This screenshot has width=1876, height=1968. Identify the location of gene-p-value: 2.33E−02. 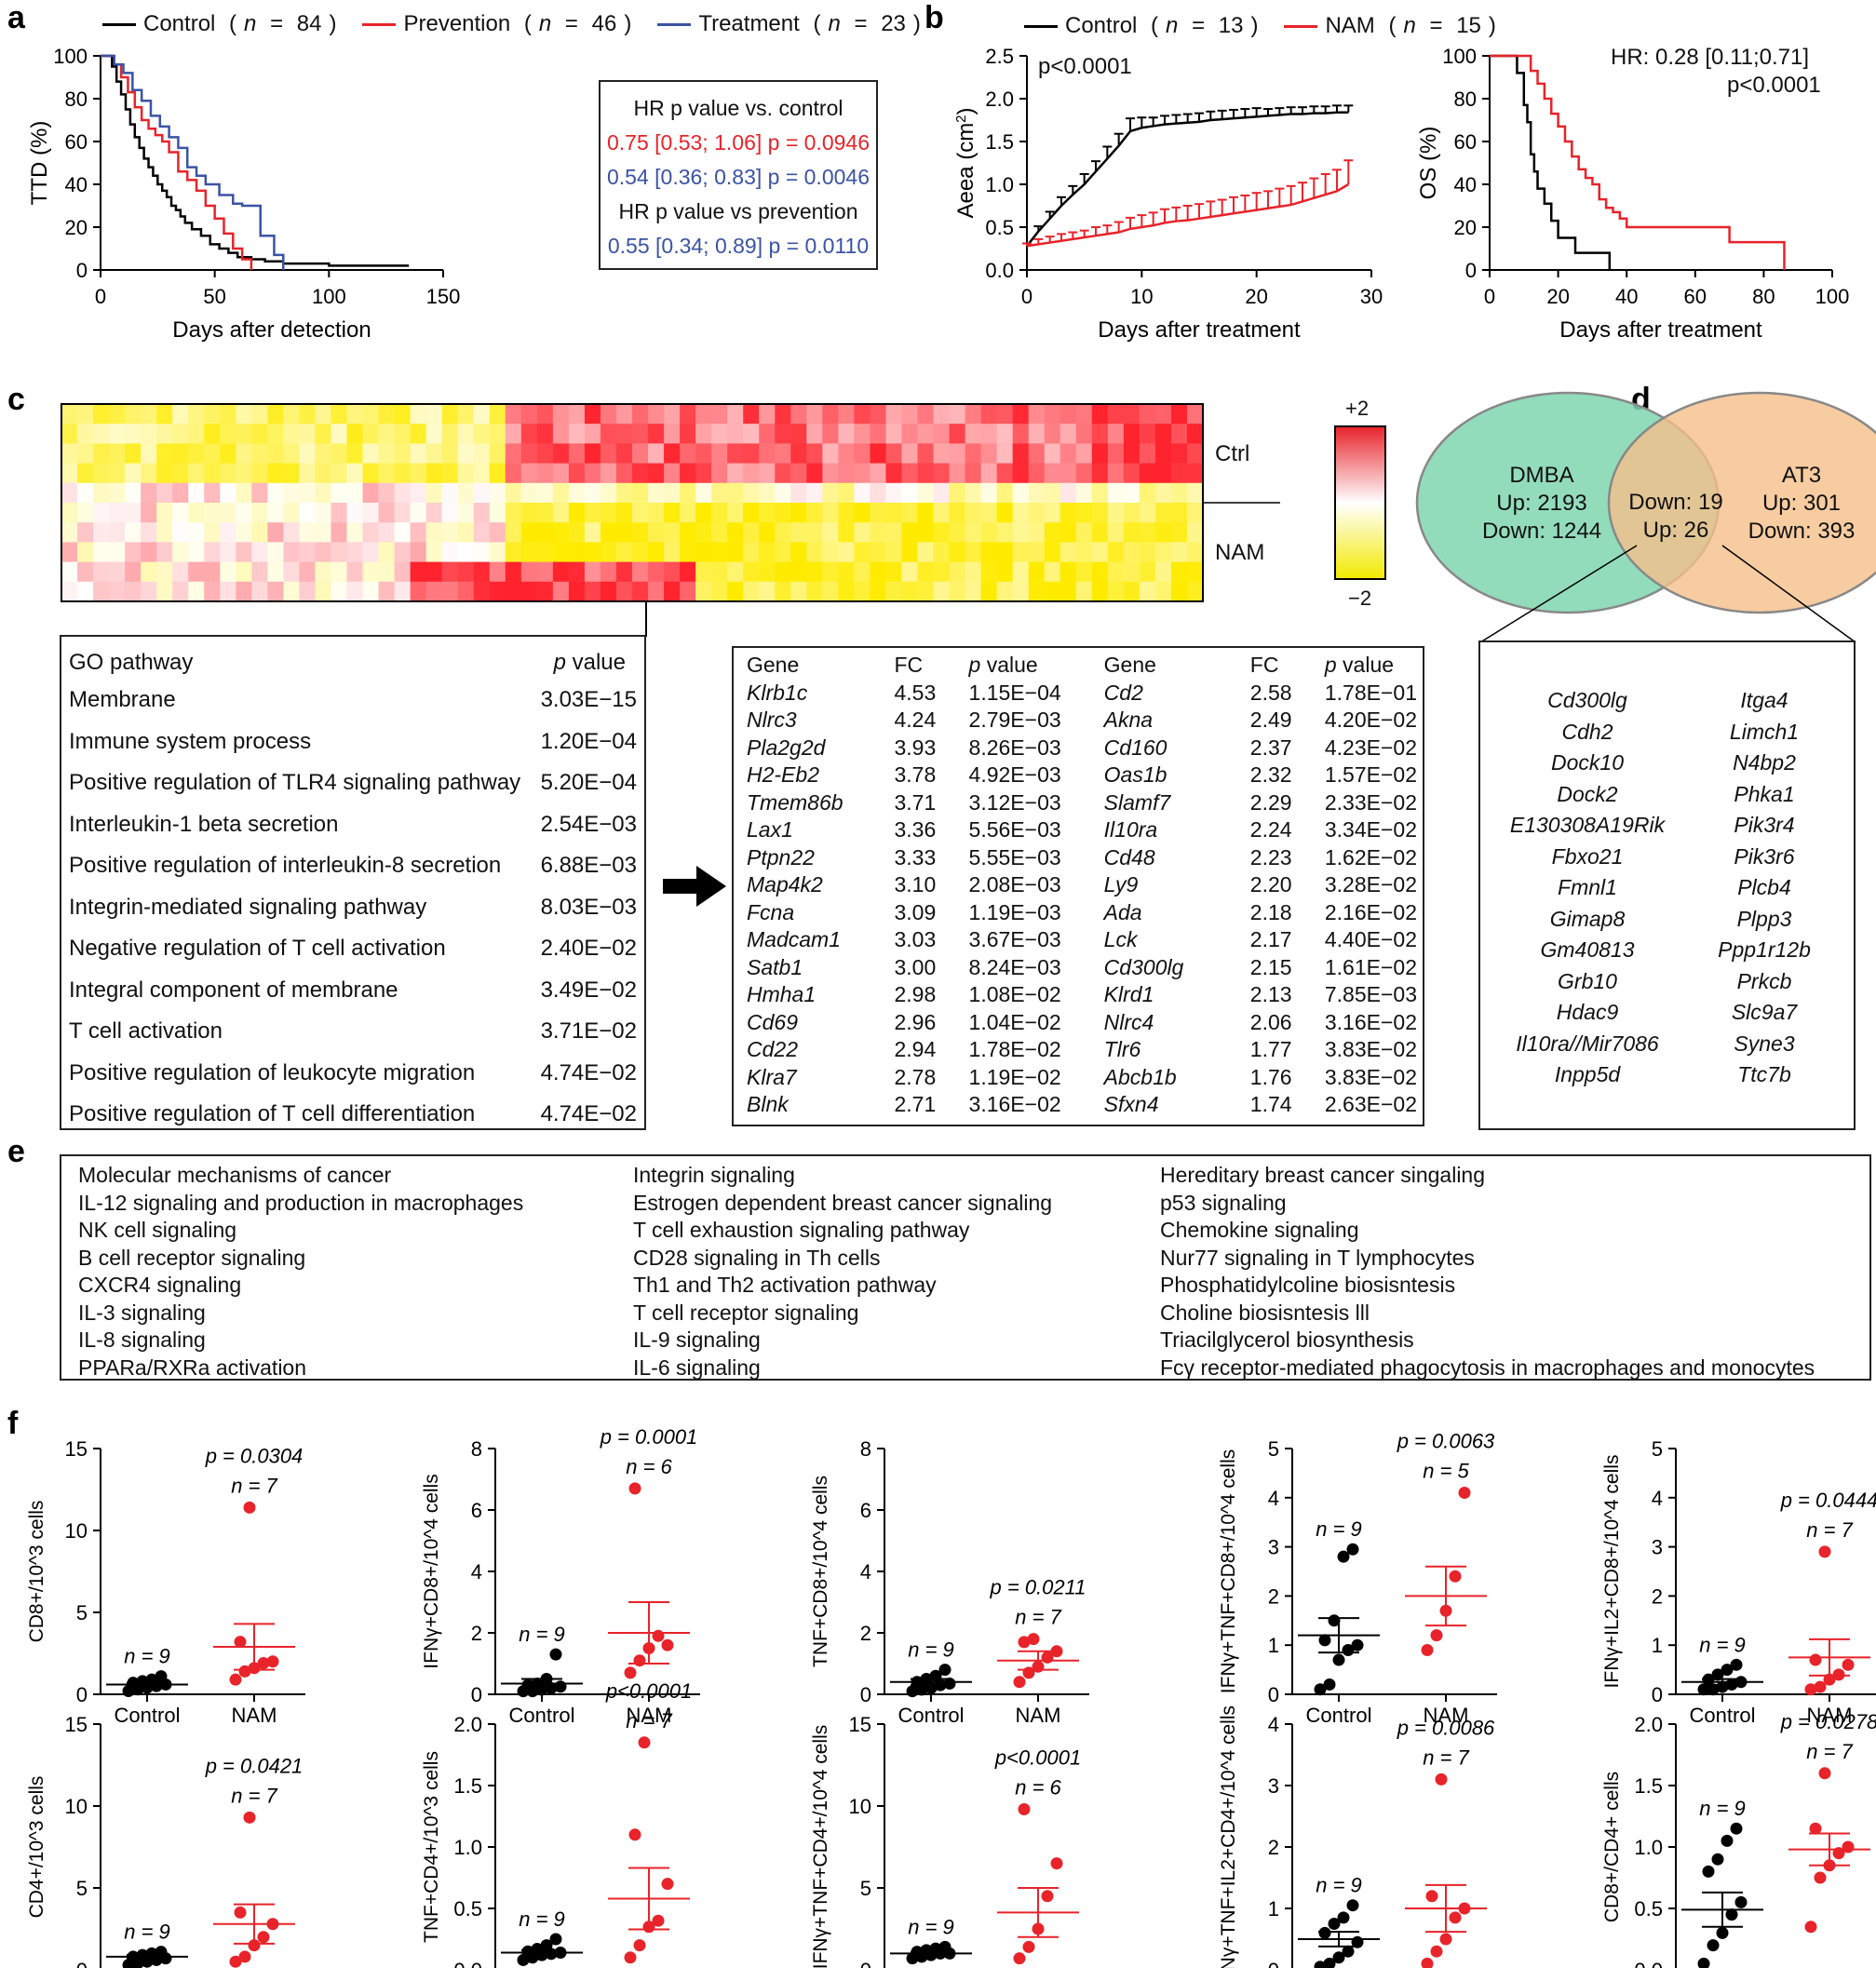
(1370, 802).